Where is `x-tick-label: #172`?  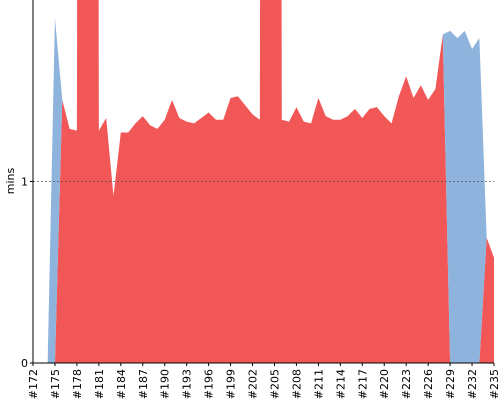 x-tick-label: #172 is located at coordinates (33, 384).